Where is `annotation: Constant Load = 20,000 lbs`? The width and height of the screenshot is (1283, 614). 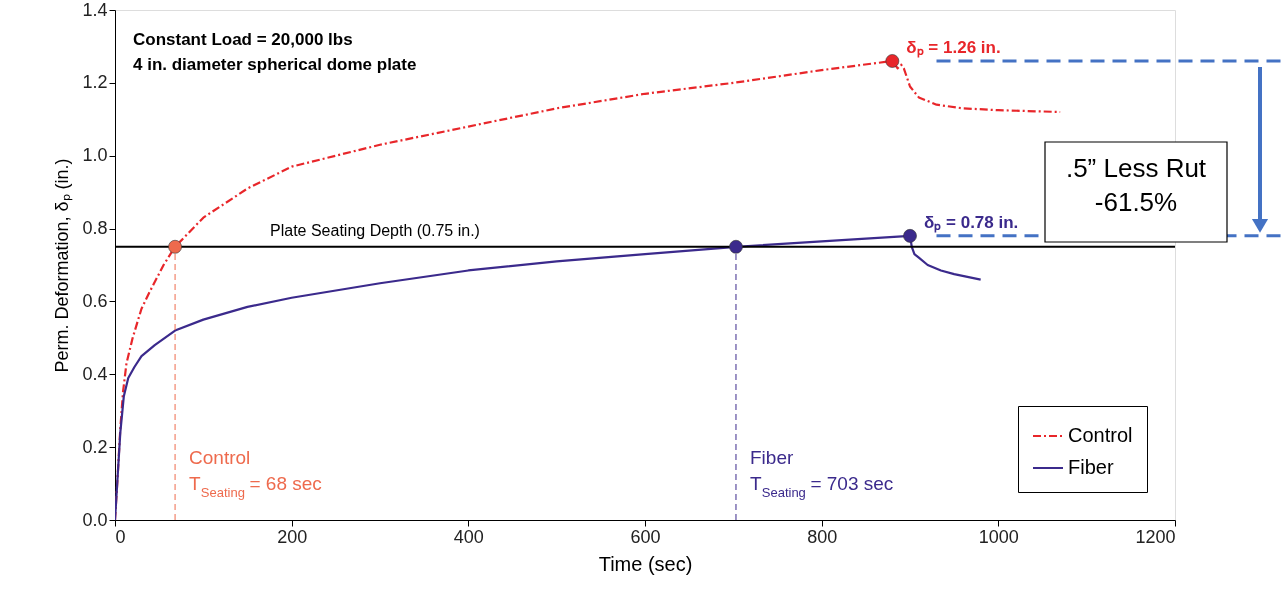 annotation: Constant Load = 20,000 lbs is located at coordinates (243, 39).